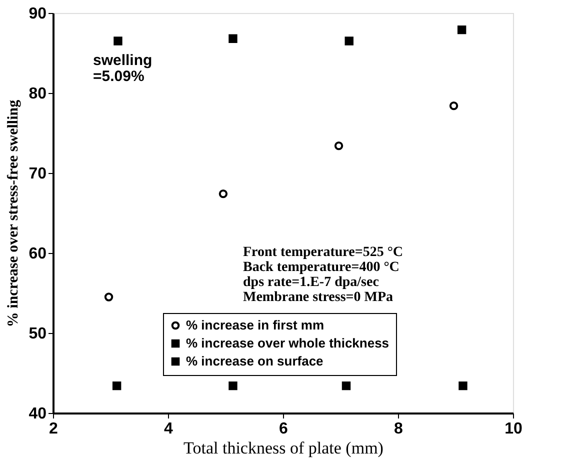  What do you see at coordinates (284, 448) in the screenshot?
I see `x-axis-title: Total thickness of plate (mm)` at bounding box center [284, 448].